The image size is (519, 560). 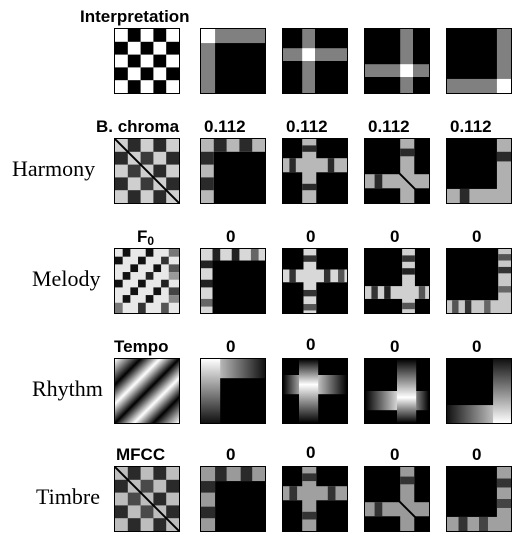 What do you see at coordinates (142, 236) in the screenshot?
I see `melody-header-main: F` at bounding box center [142, 236].